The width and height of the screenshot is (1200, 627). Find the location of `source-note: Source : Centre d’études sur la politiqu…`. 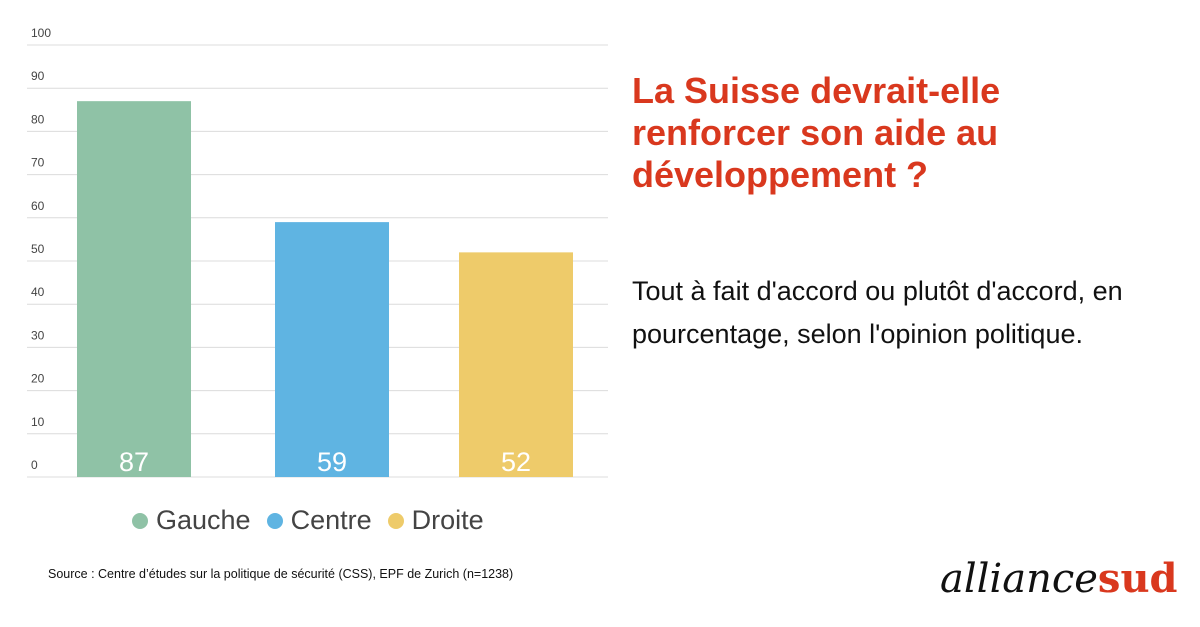

source-note: Source : Centre d’études sur la politiqu… is located at coordinates (281, 574).